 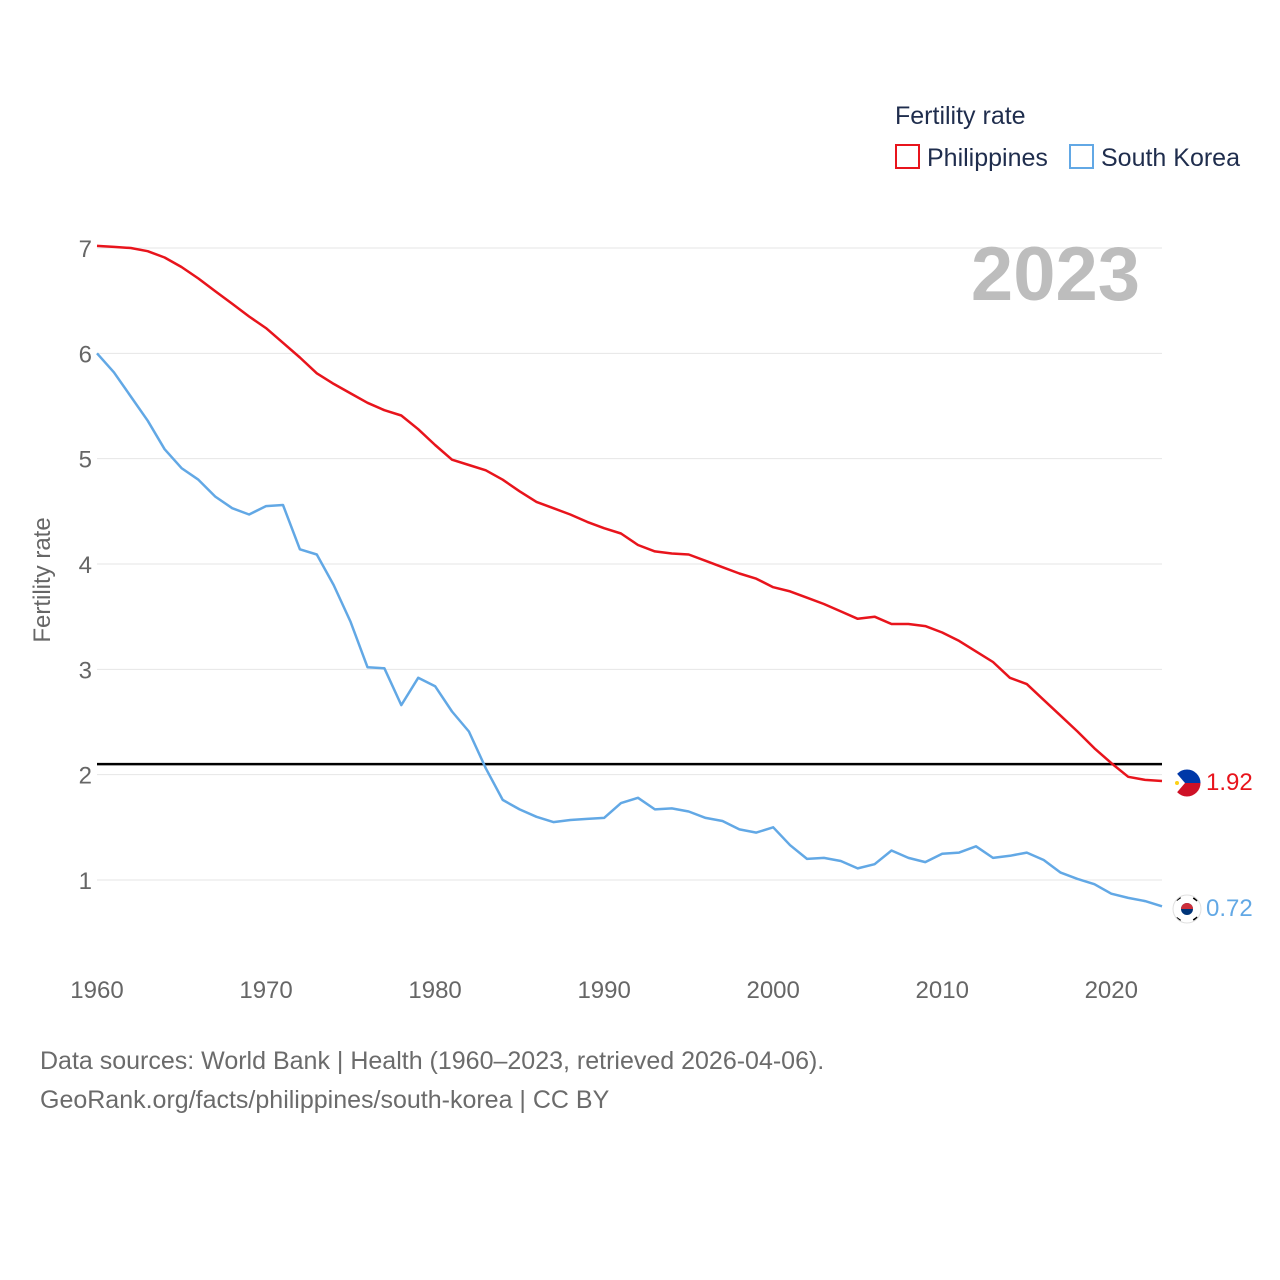 What do you see at coordinates (265, 990) in the screenshot?
I see `x-tick-label: 1970` at bounding box center [265, 990].